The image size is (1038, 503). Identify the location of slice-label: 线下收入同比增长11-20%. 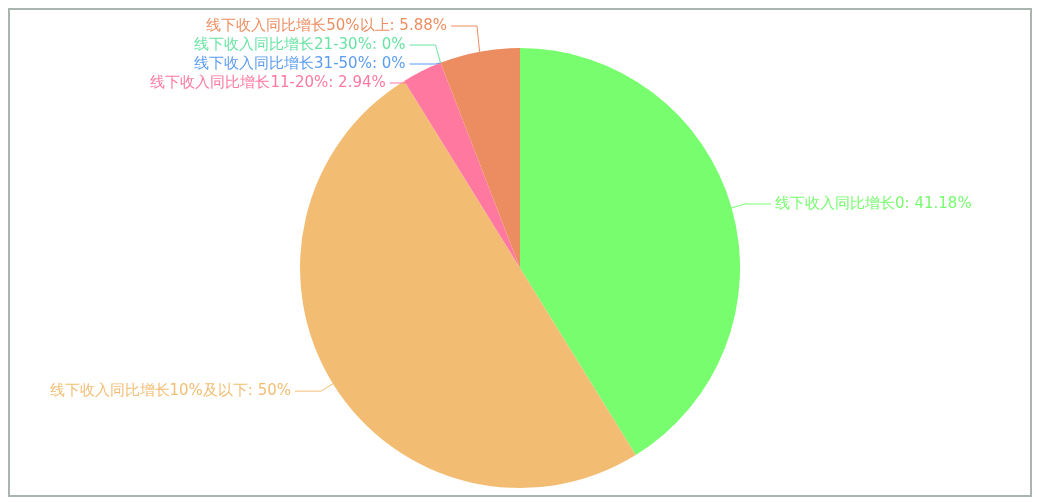
(239, 81).